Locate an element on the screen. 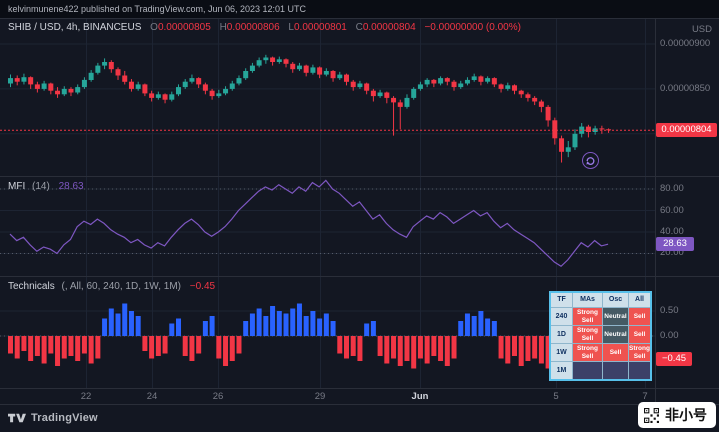 Image resolution: width=719 pixels, height=432 pixels. high-value: 0.00000806 is located at coordinates (253, 27).